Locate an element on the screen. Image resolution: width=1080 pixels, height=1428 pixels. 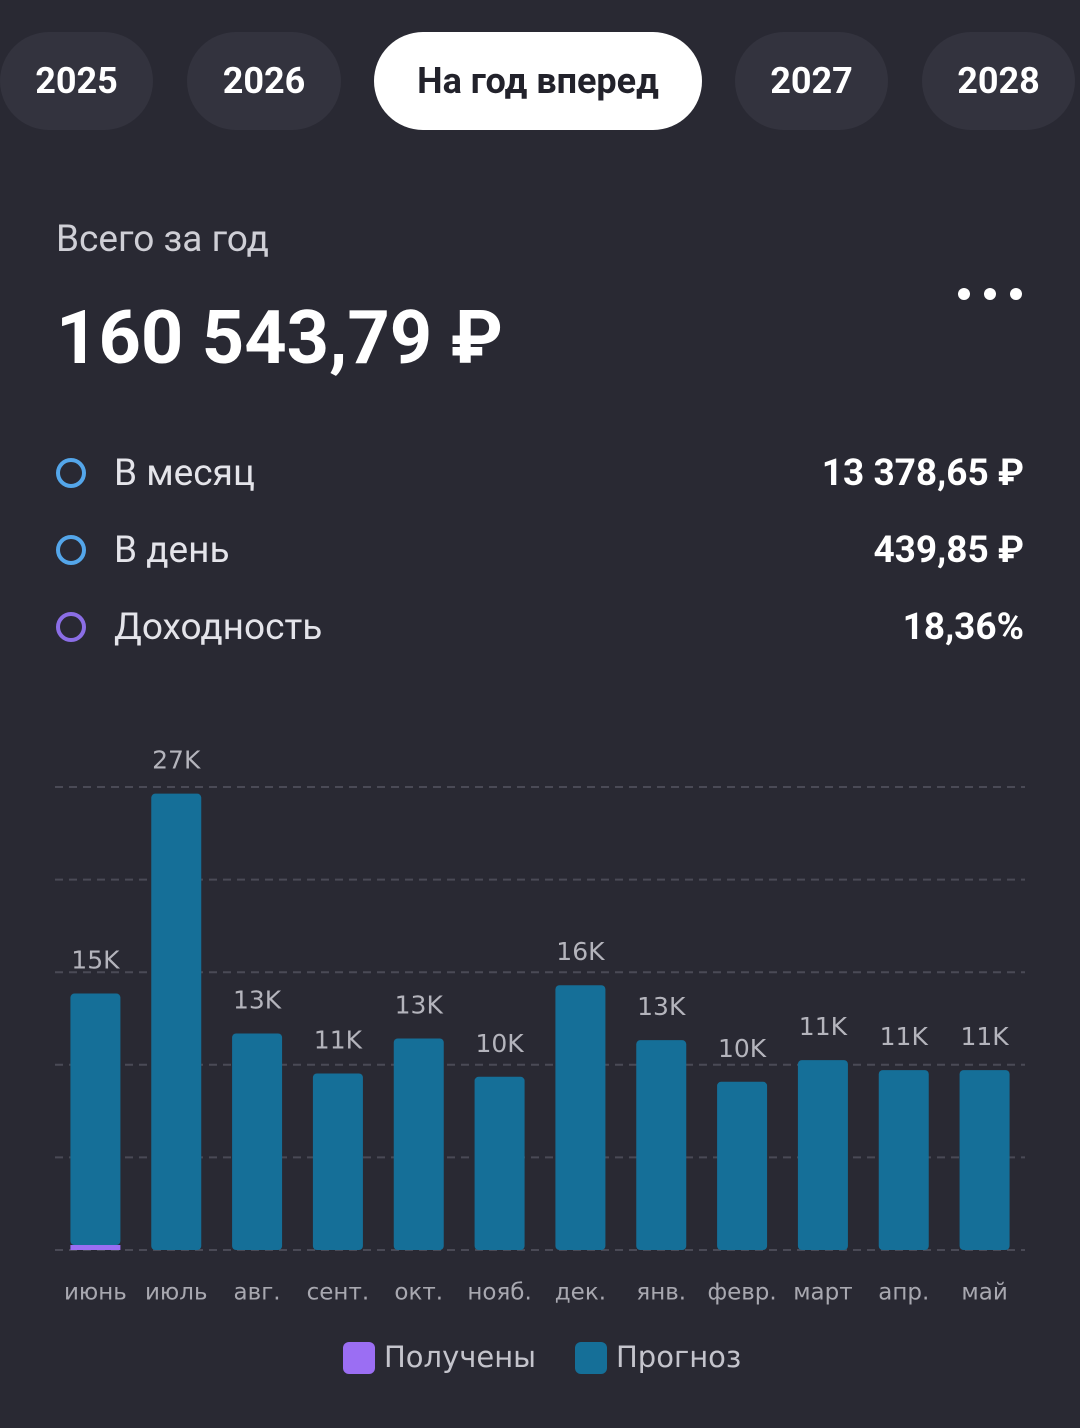
value-label: 16K is located at coordinates (580, 951).